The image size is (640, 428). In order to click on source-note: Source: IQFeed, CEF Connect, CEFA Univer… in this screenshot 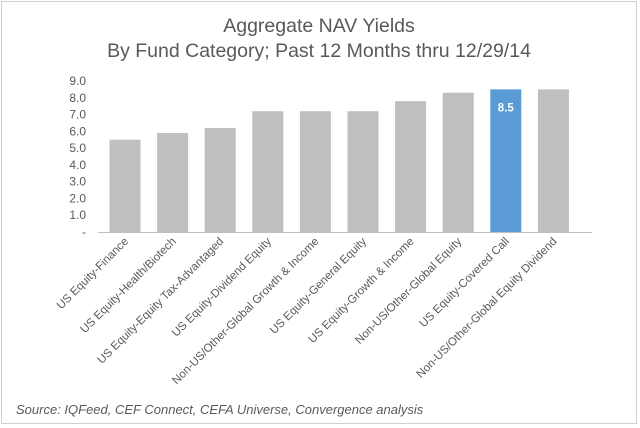, I will do `click(220, 409)`.